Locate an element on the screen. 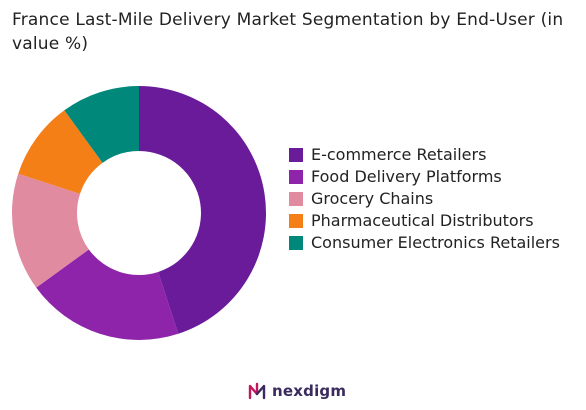 This screenshot has height=410, width=586. brand-footer: nexdigm is located at coordinates (296, 391).